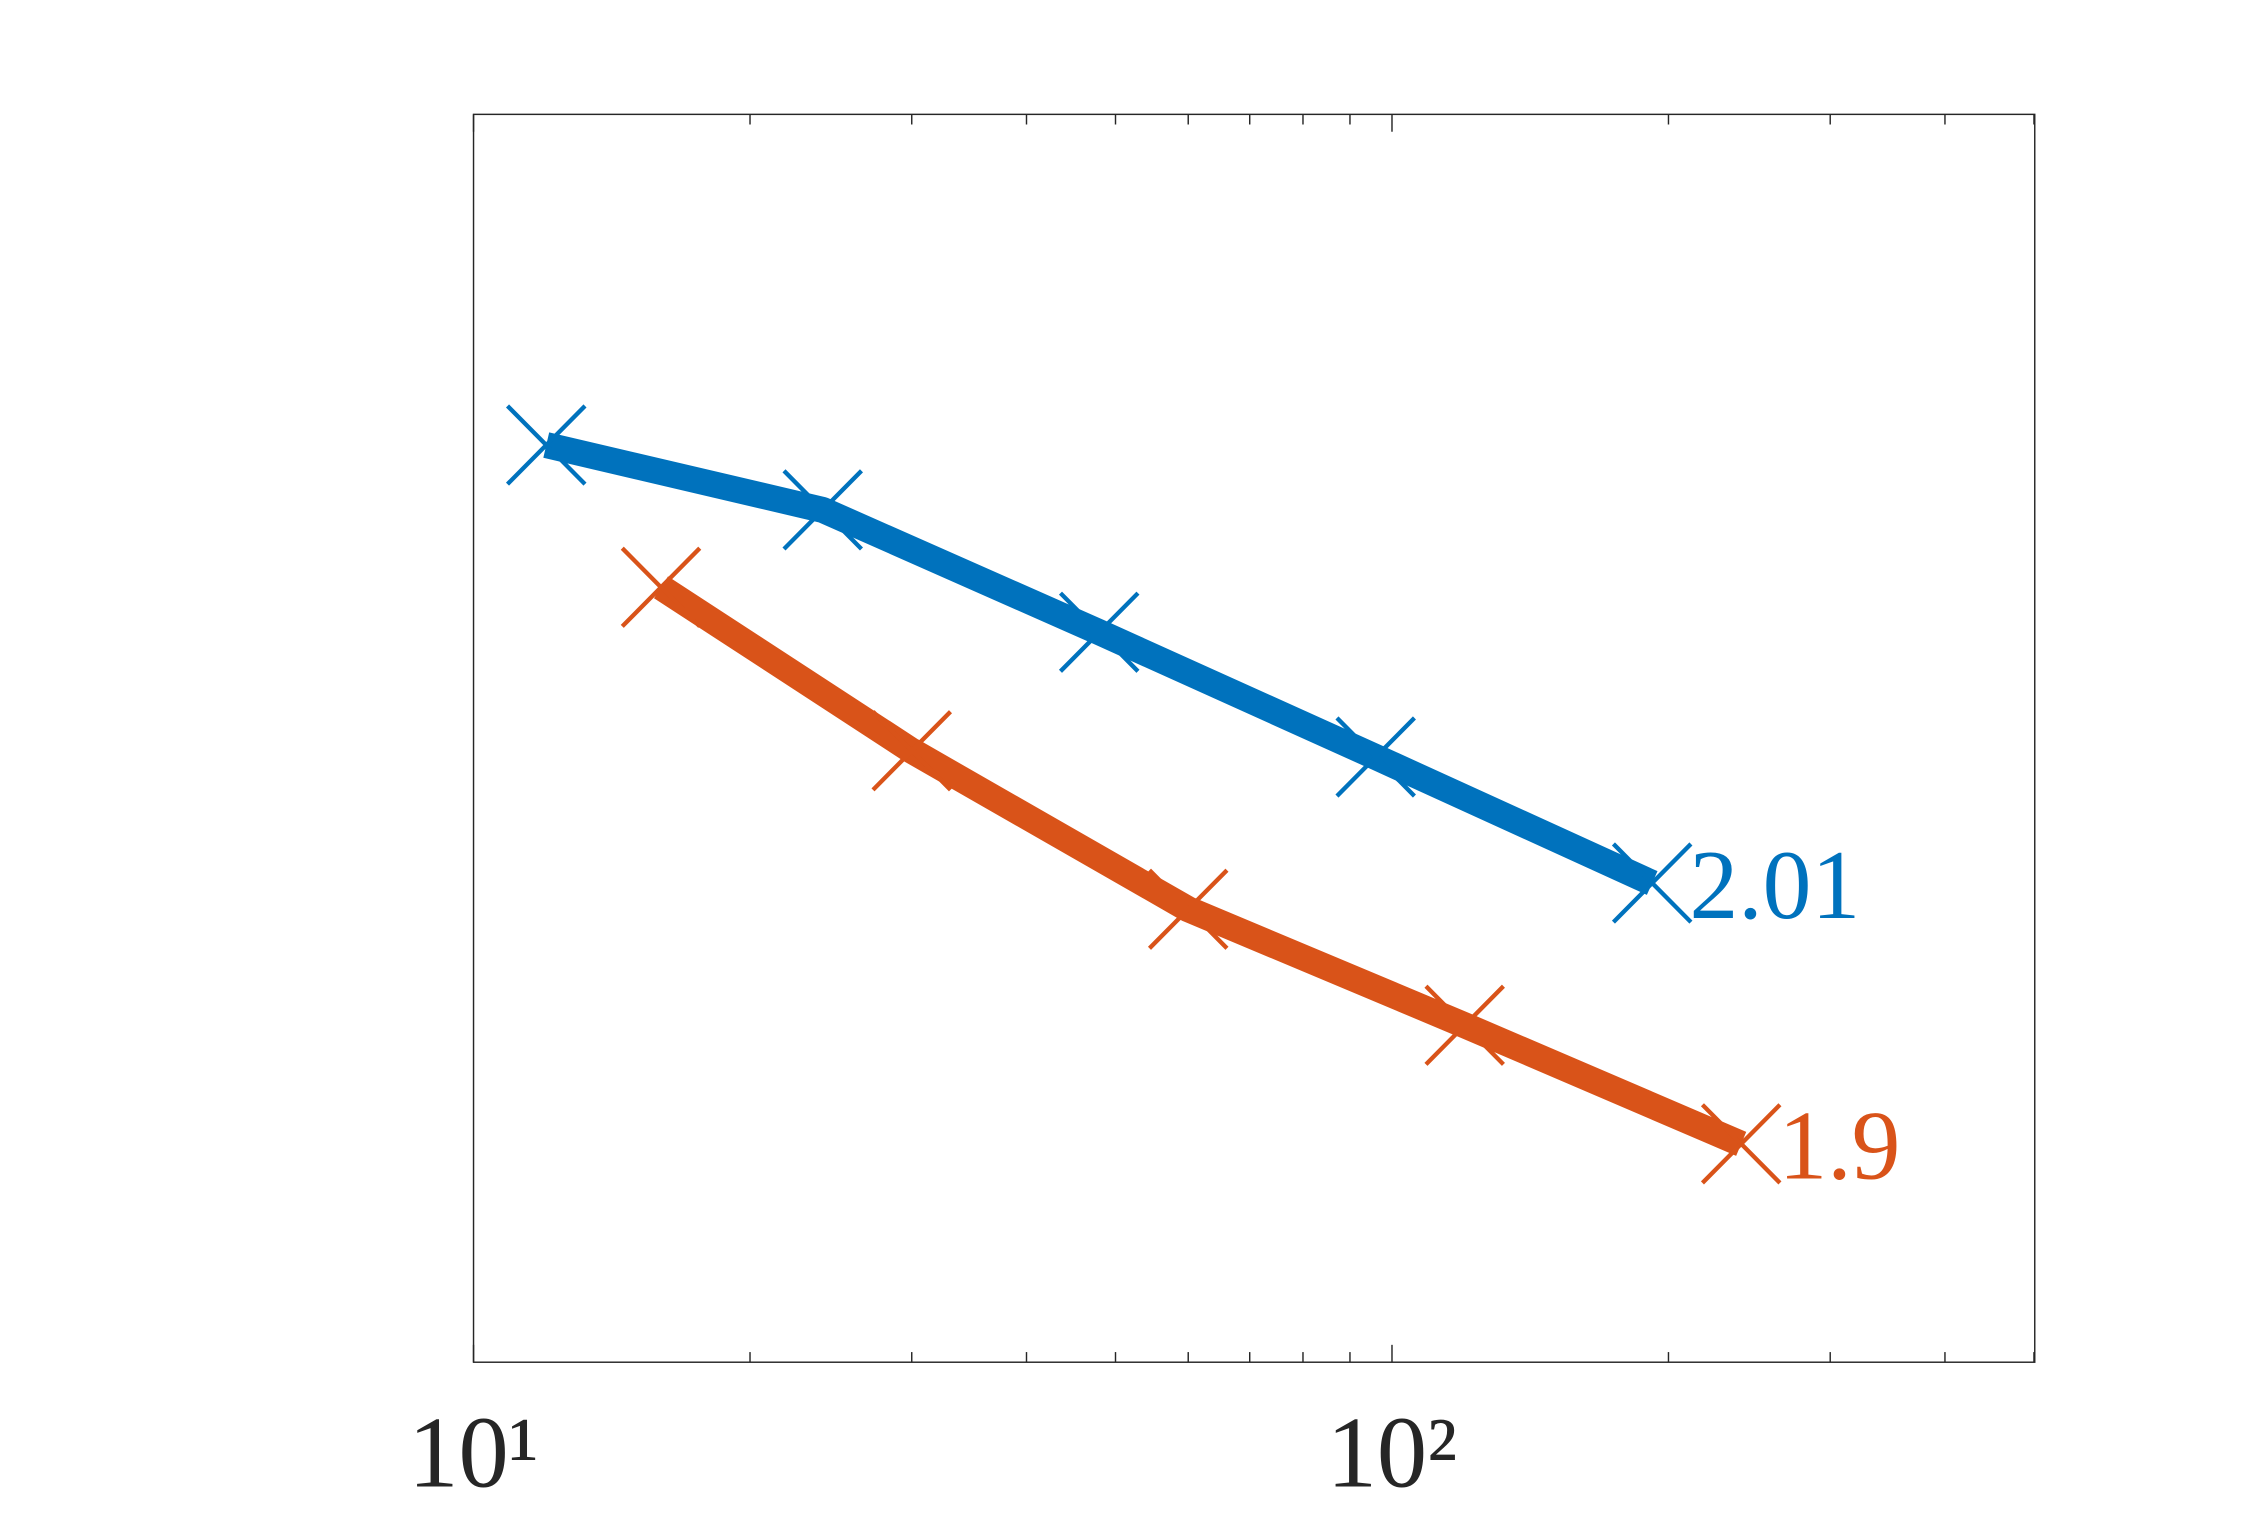 This screenshot has width=2250, height=1520. What do you see at coordinates (1774, 885) in the screenshot?
I see `end-label: 2.01` at bounding box center [1774, 885].